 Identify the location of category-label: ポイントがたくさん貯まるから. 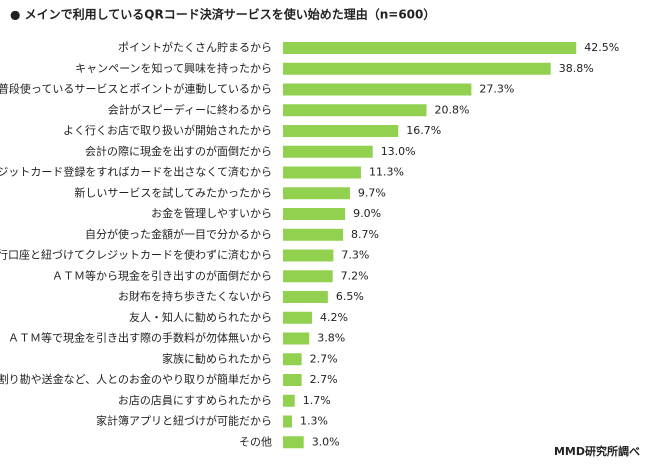
(195, 47).